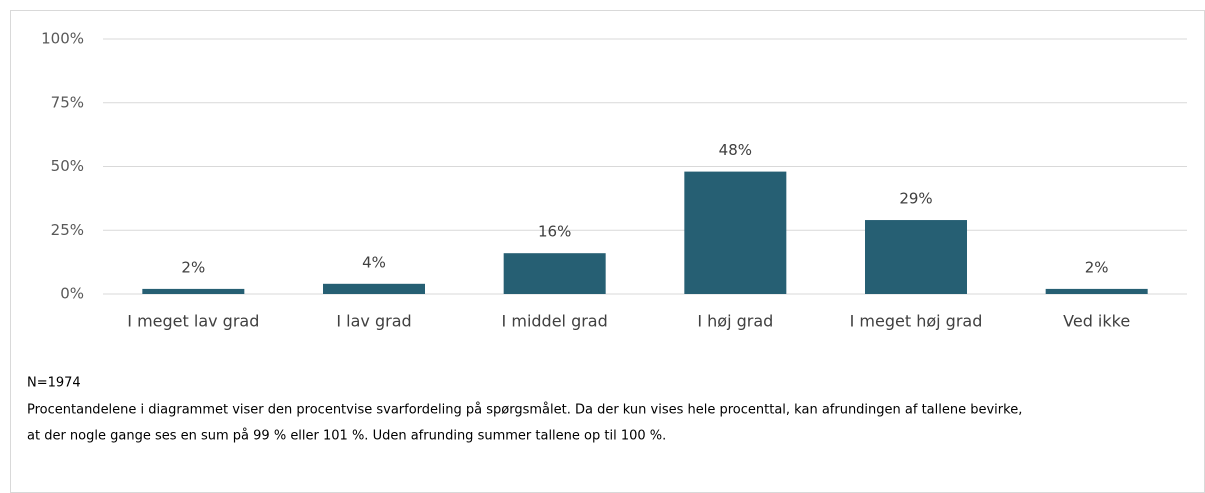 This screenshot has height=493, width=1205. What do you see at coordinates (554, 232) in the screenshot?
I see `value-label: 16%` at bounding box center [554, 232].